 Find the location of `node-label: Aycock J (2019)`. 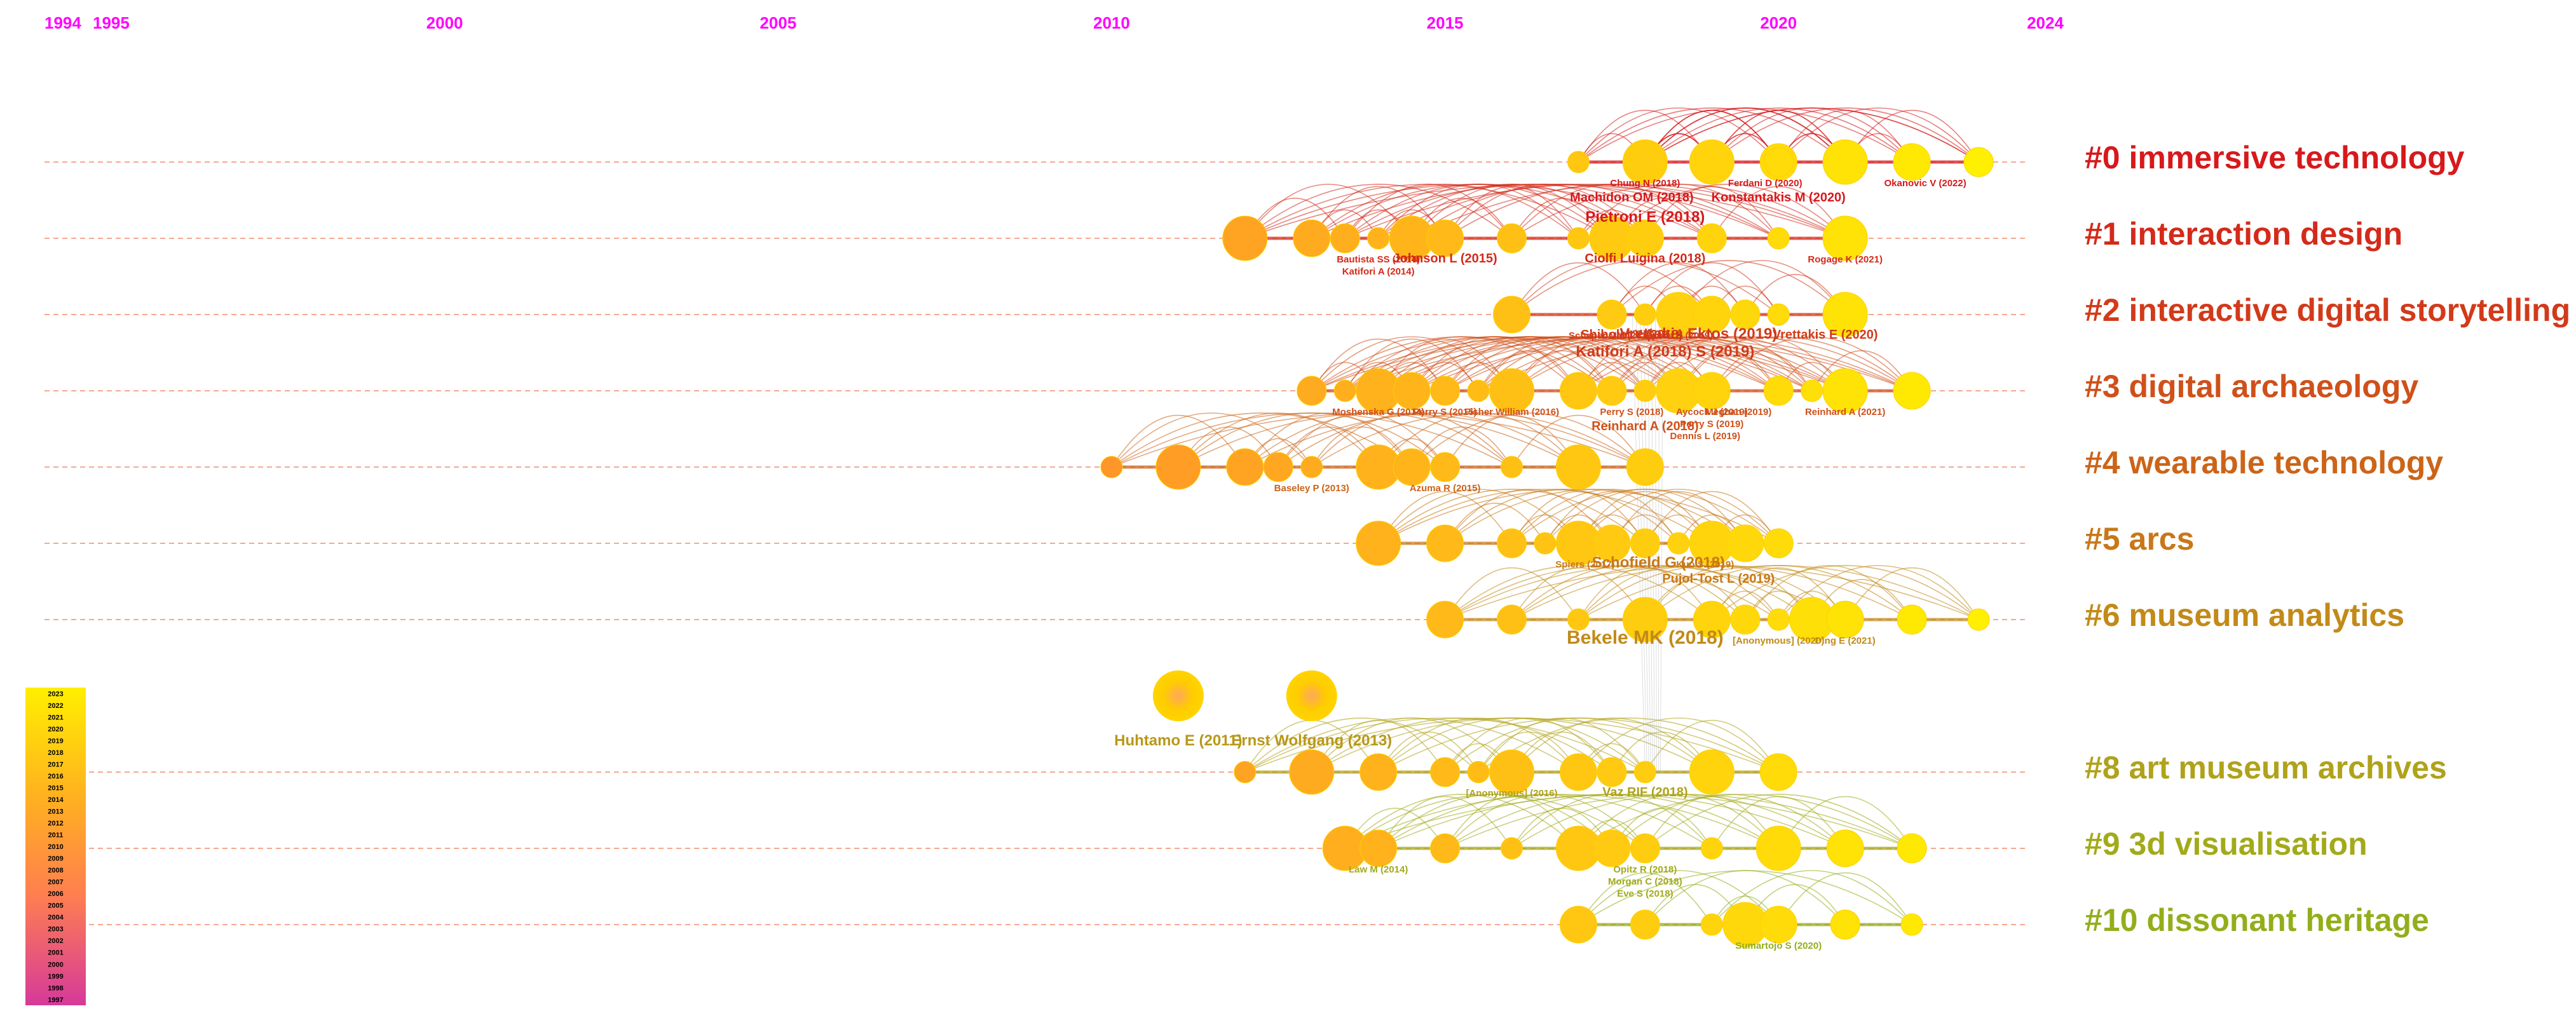

node-label: Aycock J (2019) is located at coordinates (1712, 412).